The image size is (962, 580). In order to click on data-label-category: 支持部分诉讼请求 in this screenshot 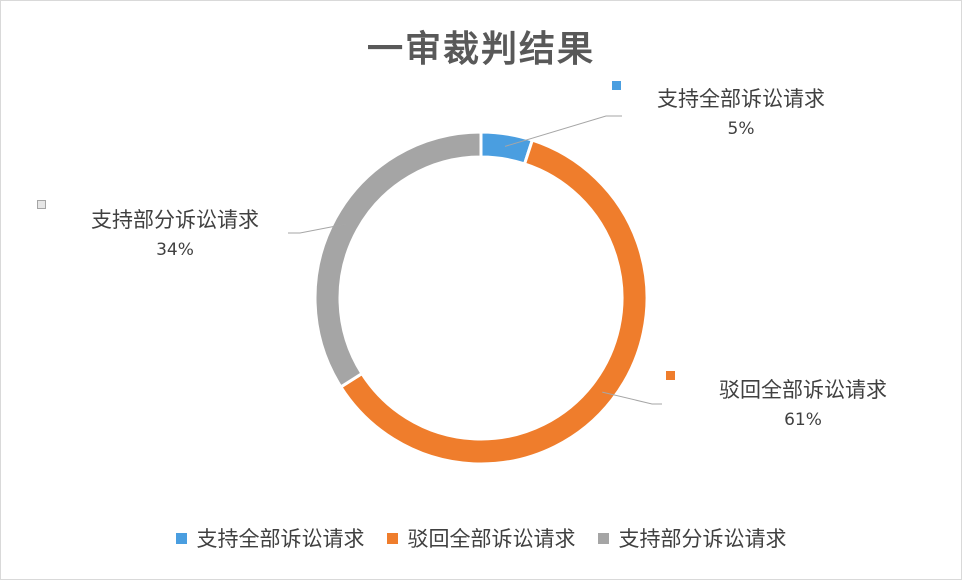, I will do `click(175, 220)`.